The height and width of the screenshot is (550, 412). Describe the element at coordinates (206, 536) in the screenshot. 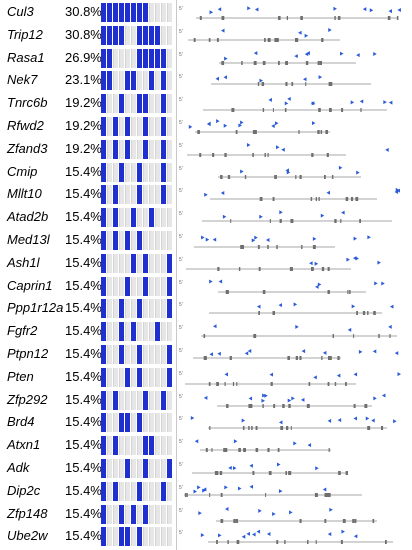

I see `table-row: Ube2w 15.4% 5'` at that location.